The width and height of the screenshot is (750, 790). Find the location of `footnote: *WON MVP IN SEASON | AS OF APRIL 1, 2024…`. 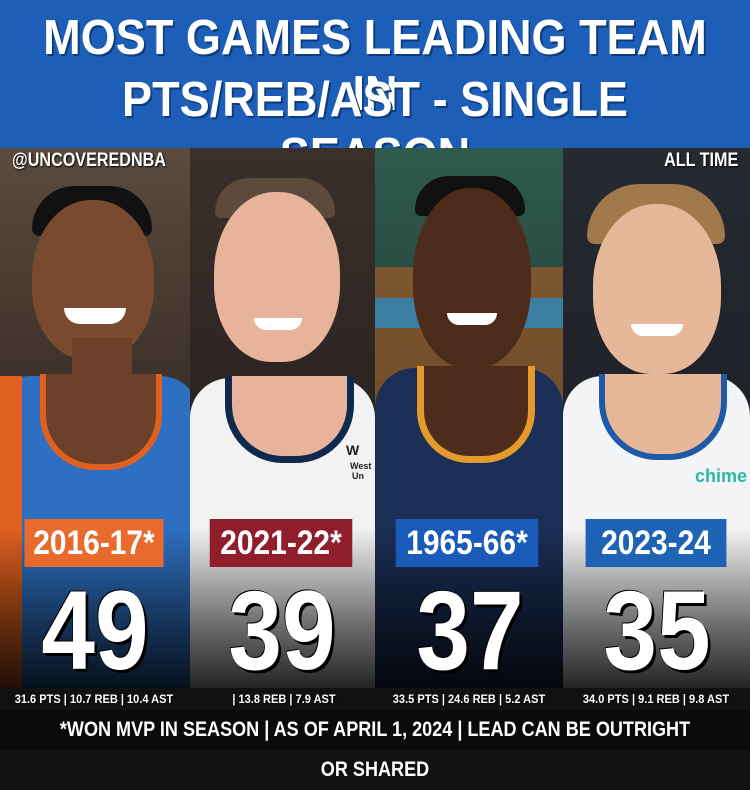

footnote: *WON MVP IN SEASON | AS OF APRIL 1, 2024… is located at coordinates (375, 745).